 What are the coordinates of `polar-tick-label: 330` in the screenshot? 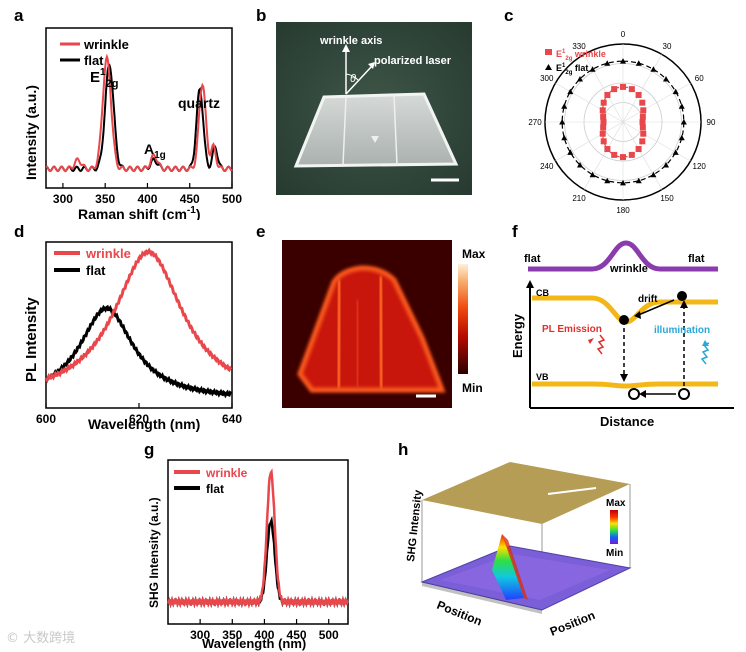 It's located at (579, 46).